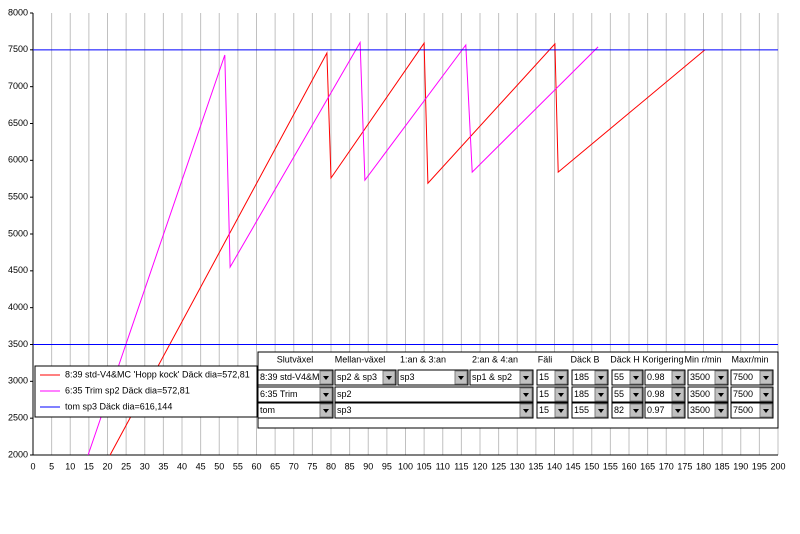 This screenshot has width=800, height=534. What do you see at coordinates (368, 466) in the screenshot?
I see `x-tick-label: 90` at bounding box center [368, 466].